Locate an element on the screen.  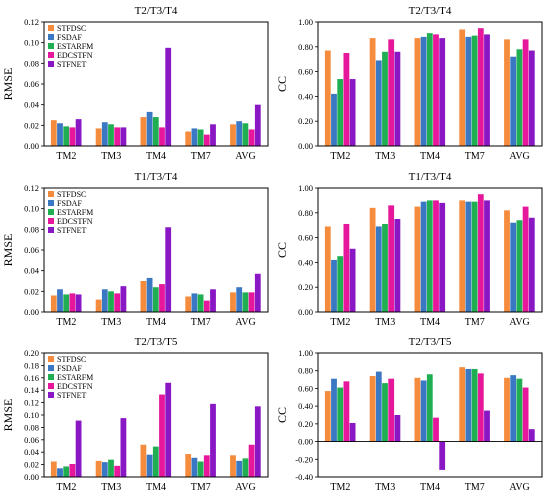
panel-title: T2/T3/T4 is located at coordinates (430, 11).